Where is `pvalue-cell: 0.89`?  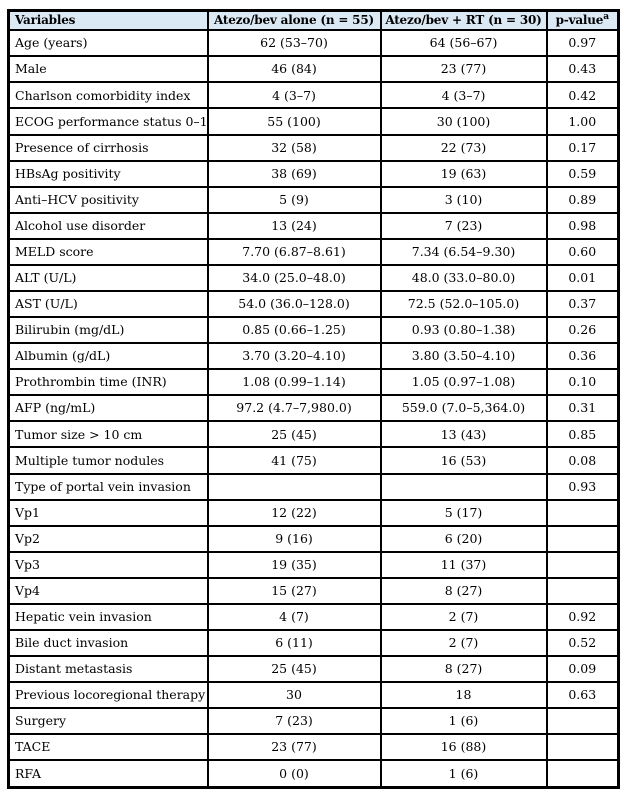
pvalue-cell: 0.89 is located at coordinates (582, 199).